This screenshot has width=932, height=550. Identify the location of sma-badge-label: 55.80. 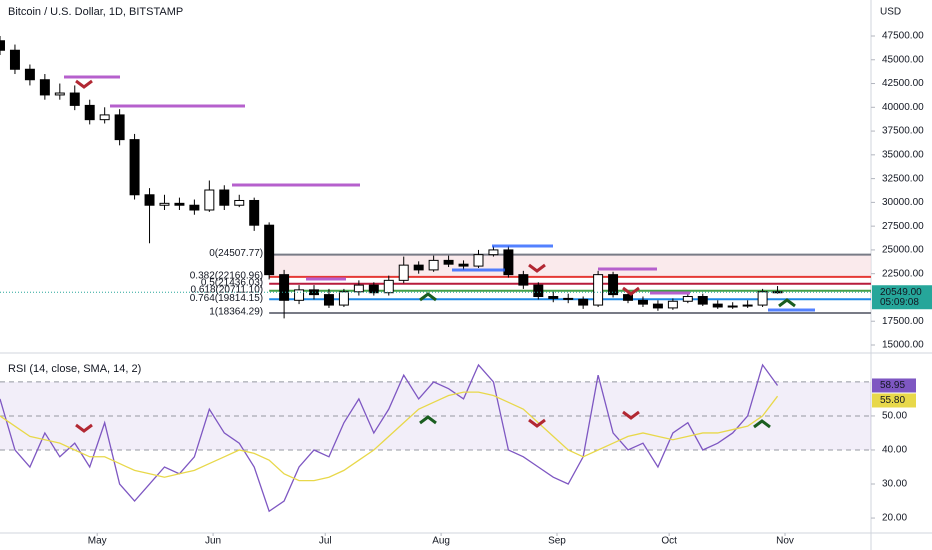
(892, 400).